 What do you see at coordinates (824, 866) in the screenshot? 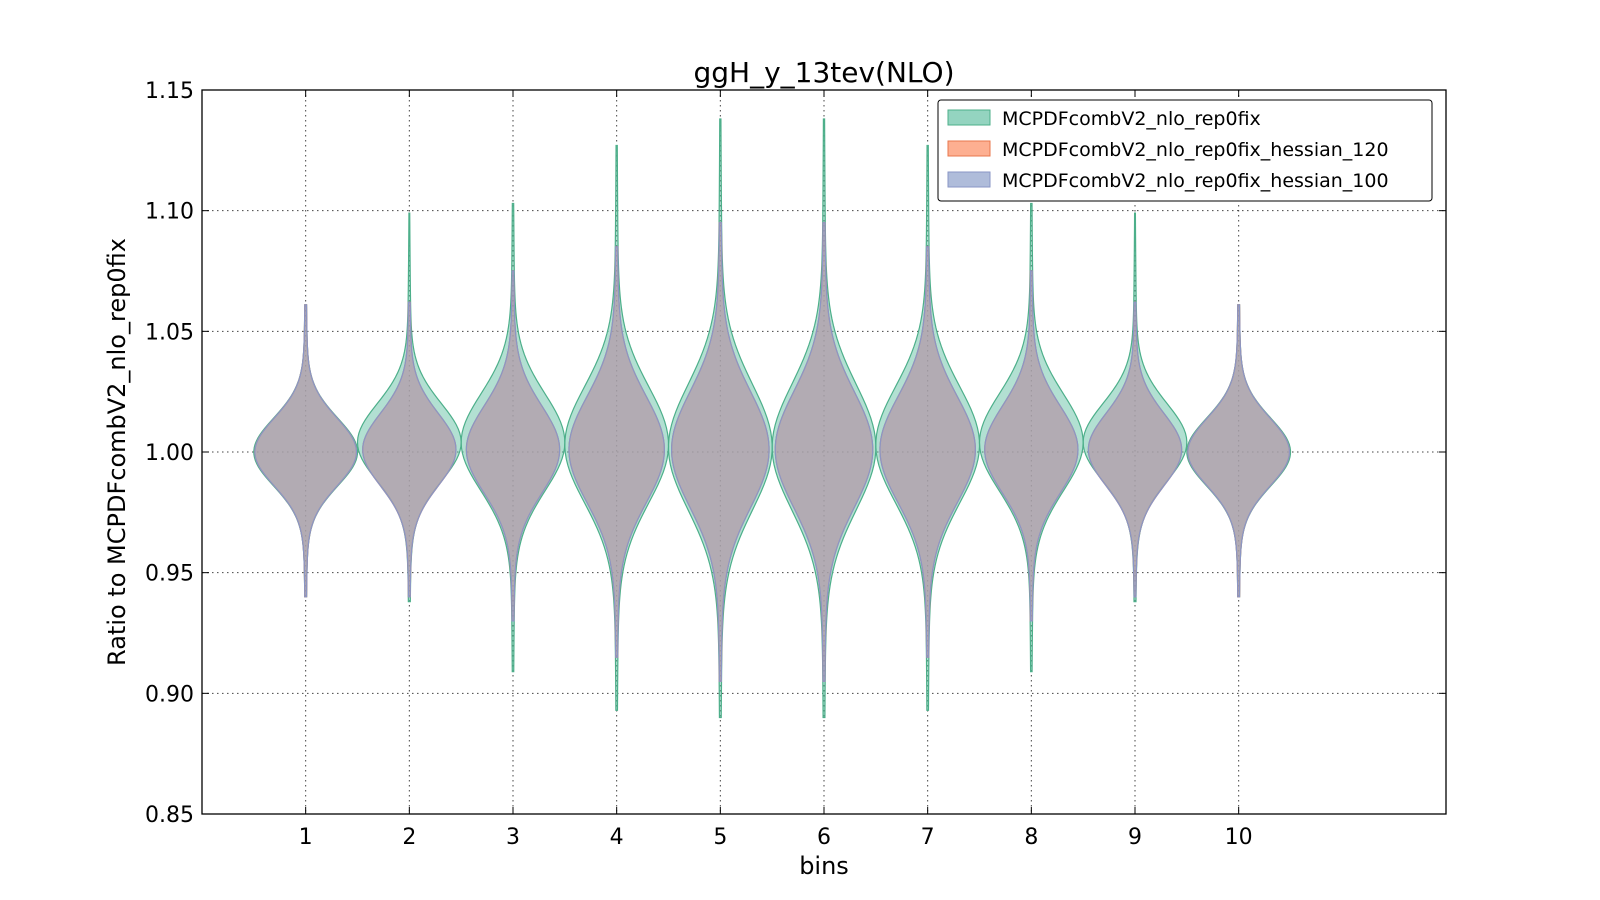
I see `x-axis-label: bins` at bounding box center [824, 866].